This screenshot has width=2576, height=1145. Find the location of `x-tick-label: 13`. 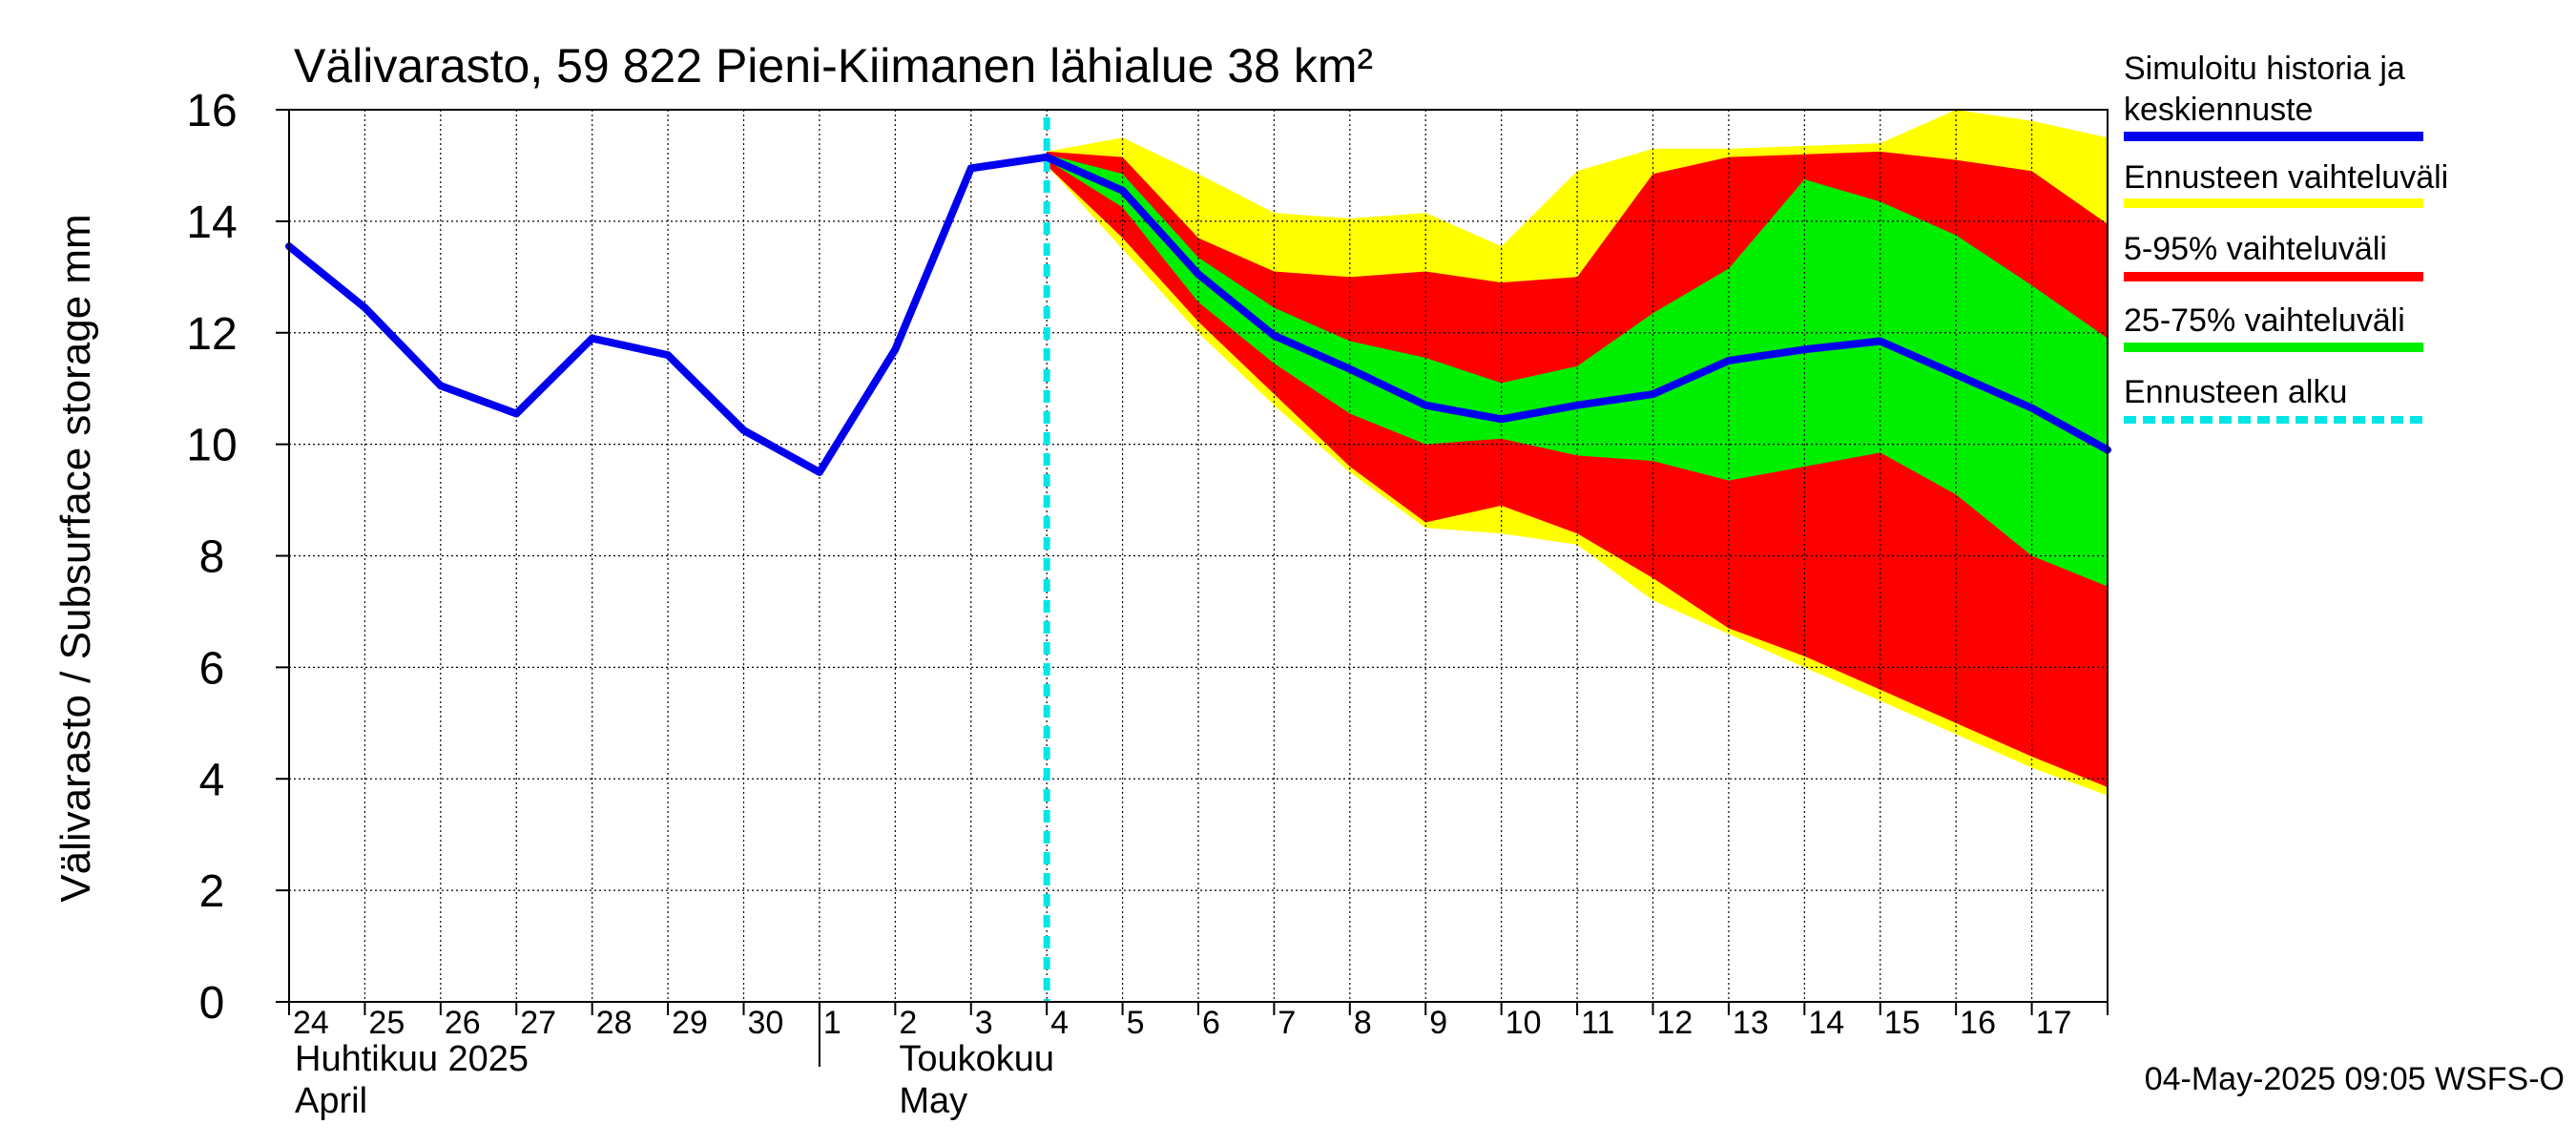

x-tick-label: 13 is located at coordinates (1751, 1023).